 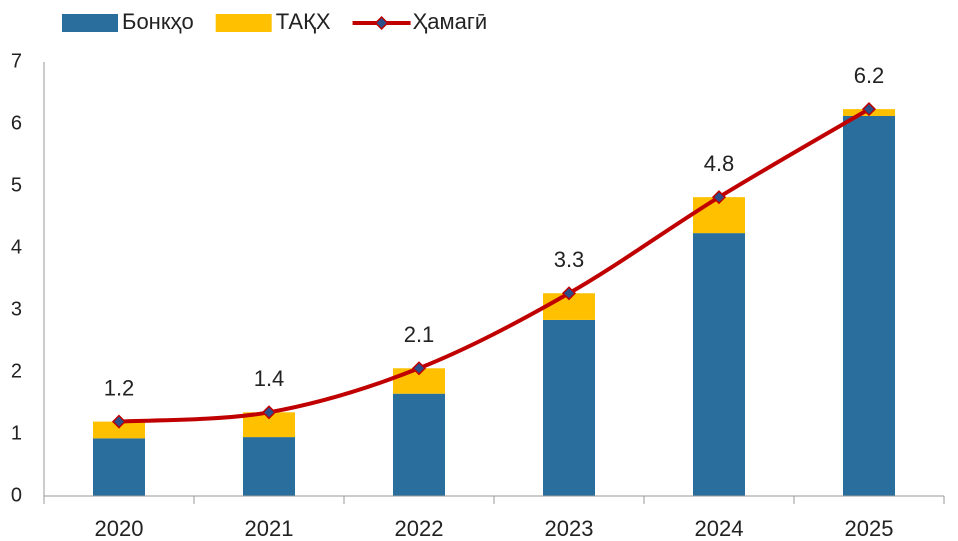 What do you see at coordinates (381, 23) in the screenshot?
I see `legend-marker` at bounding box center [381, 23].